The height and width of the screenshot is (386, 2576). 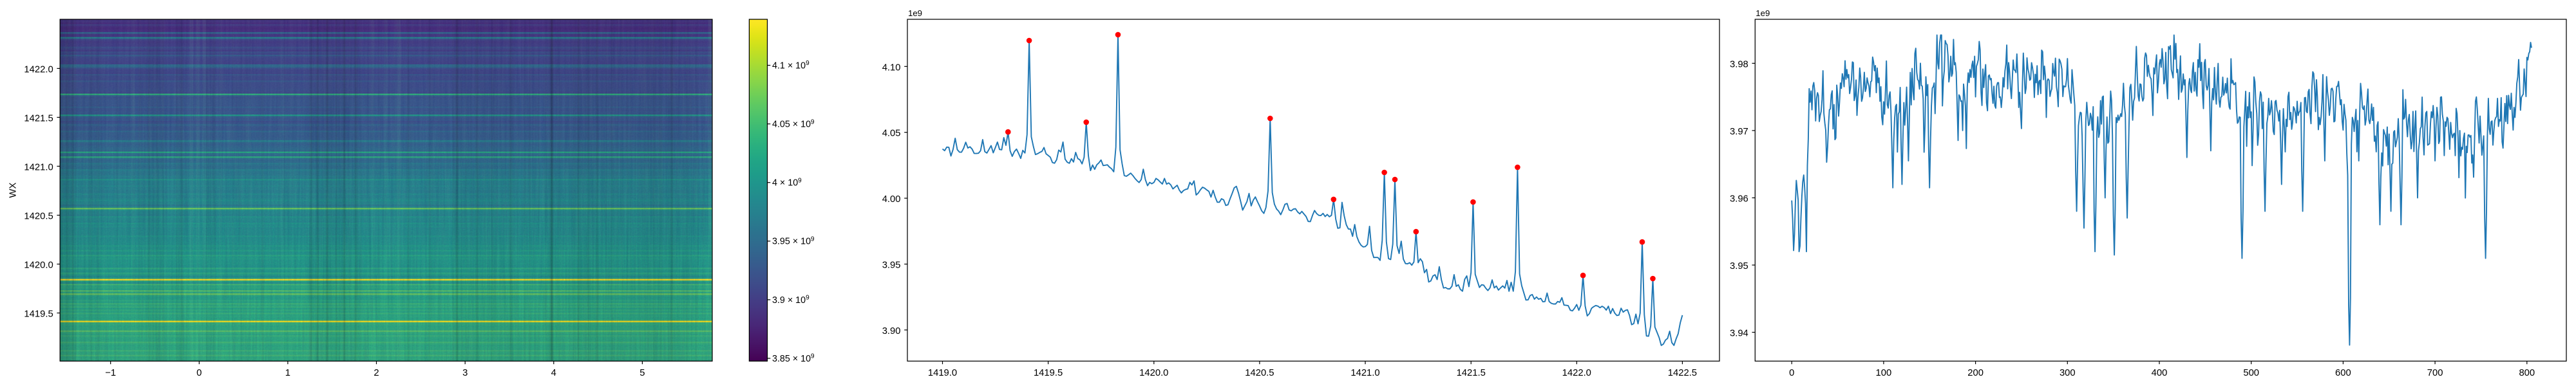 I want to click on svg-text: 4, so click(x=554, y=373).